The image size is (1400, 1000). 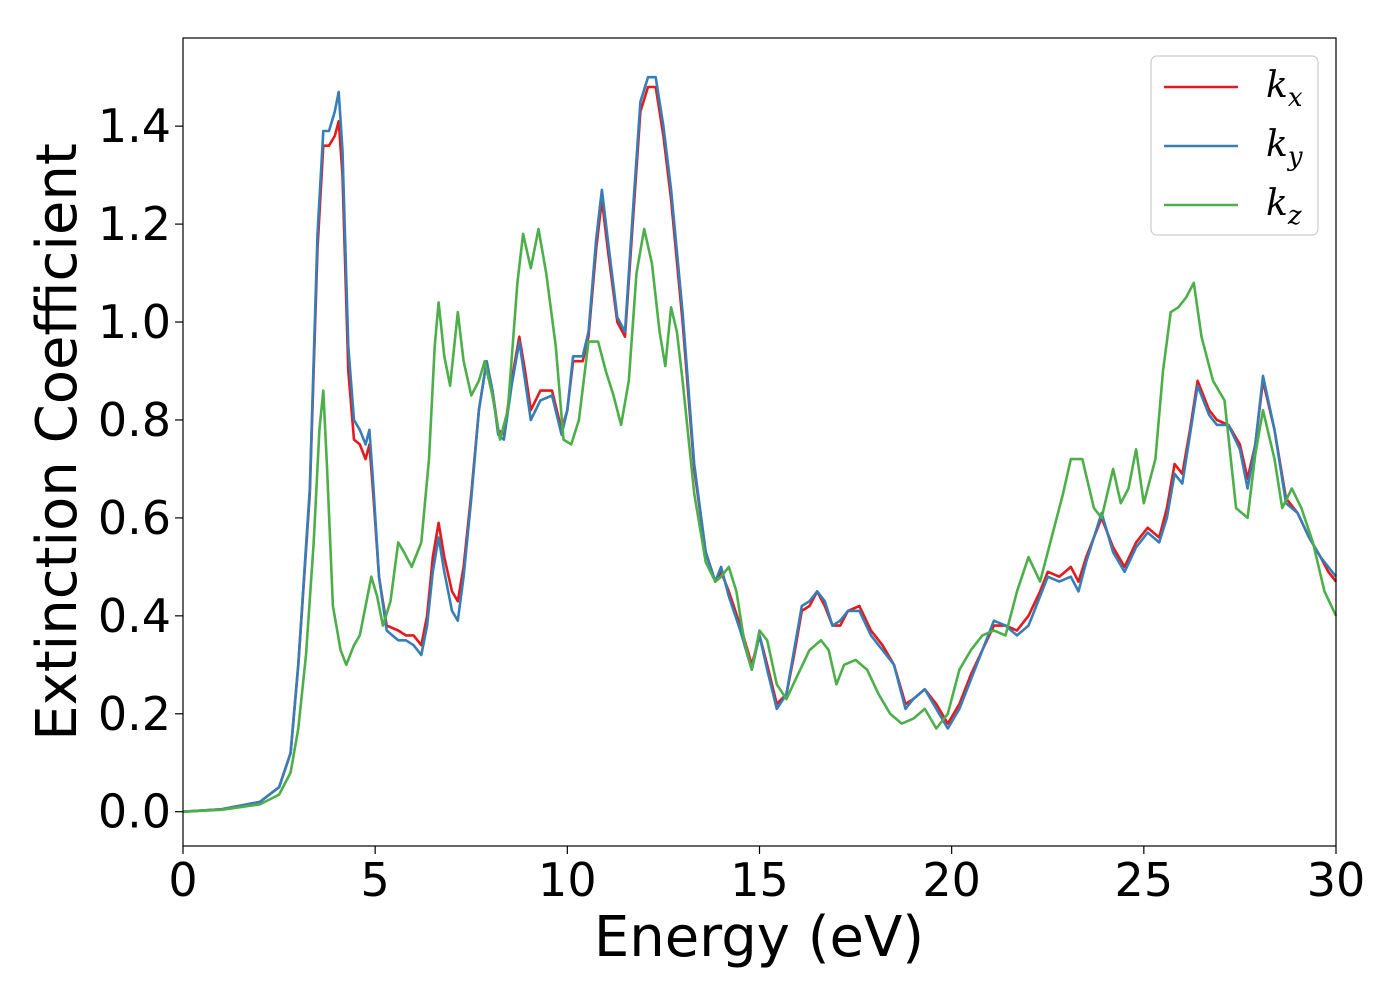 What do you see at coordinates (182, 880) in the screenshot?
I see `x-tick-label: 0` at bounding box center [182, 880].